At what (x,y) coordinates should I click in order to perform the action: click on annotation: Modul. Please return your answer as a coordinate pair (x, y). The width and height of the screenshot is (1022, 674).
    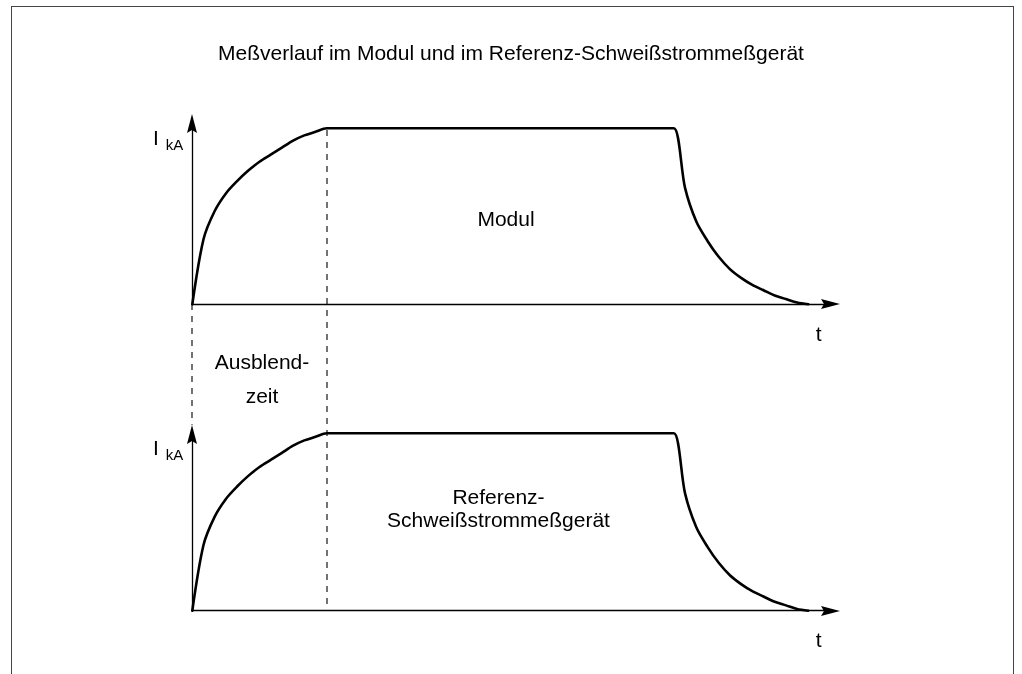
    Looking at the image, I should click on (506, 218).